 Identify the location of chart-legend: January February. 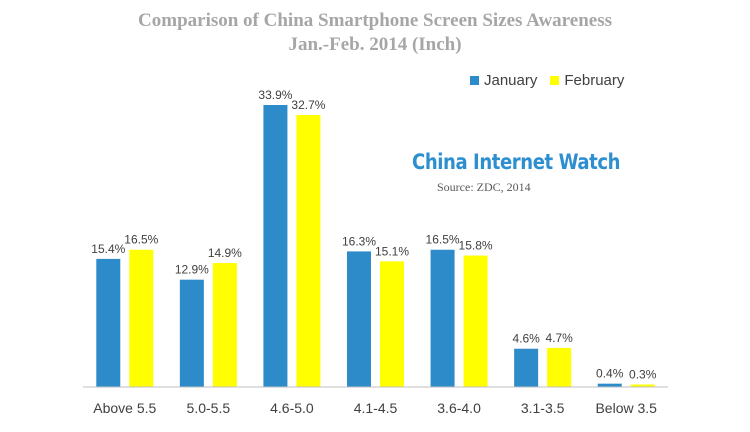
(553, 80).